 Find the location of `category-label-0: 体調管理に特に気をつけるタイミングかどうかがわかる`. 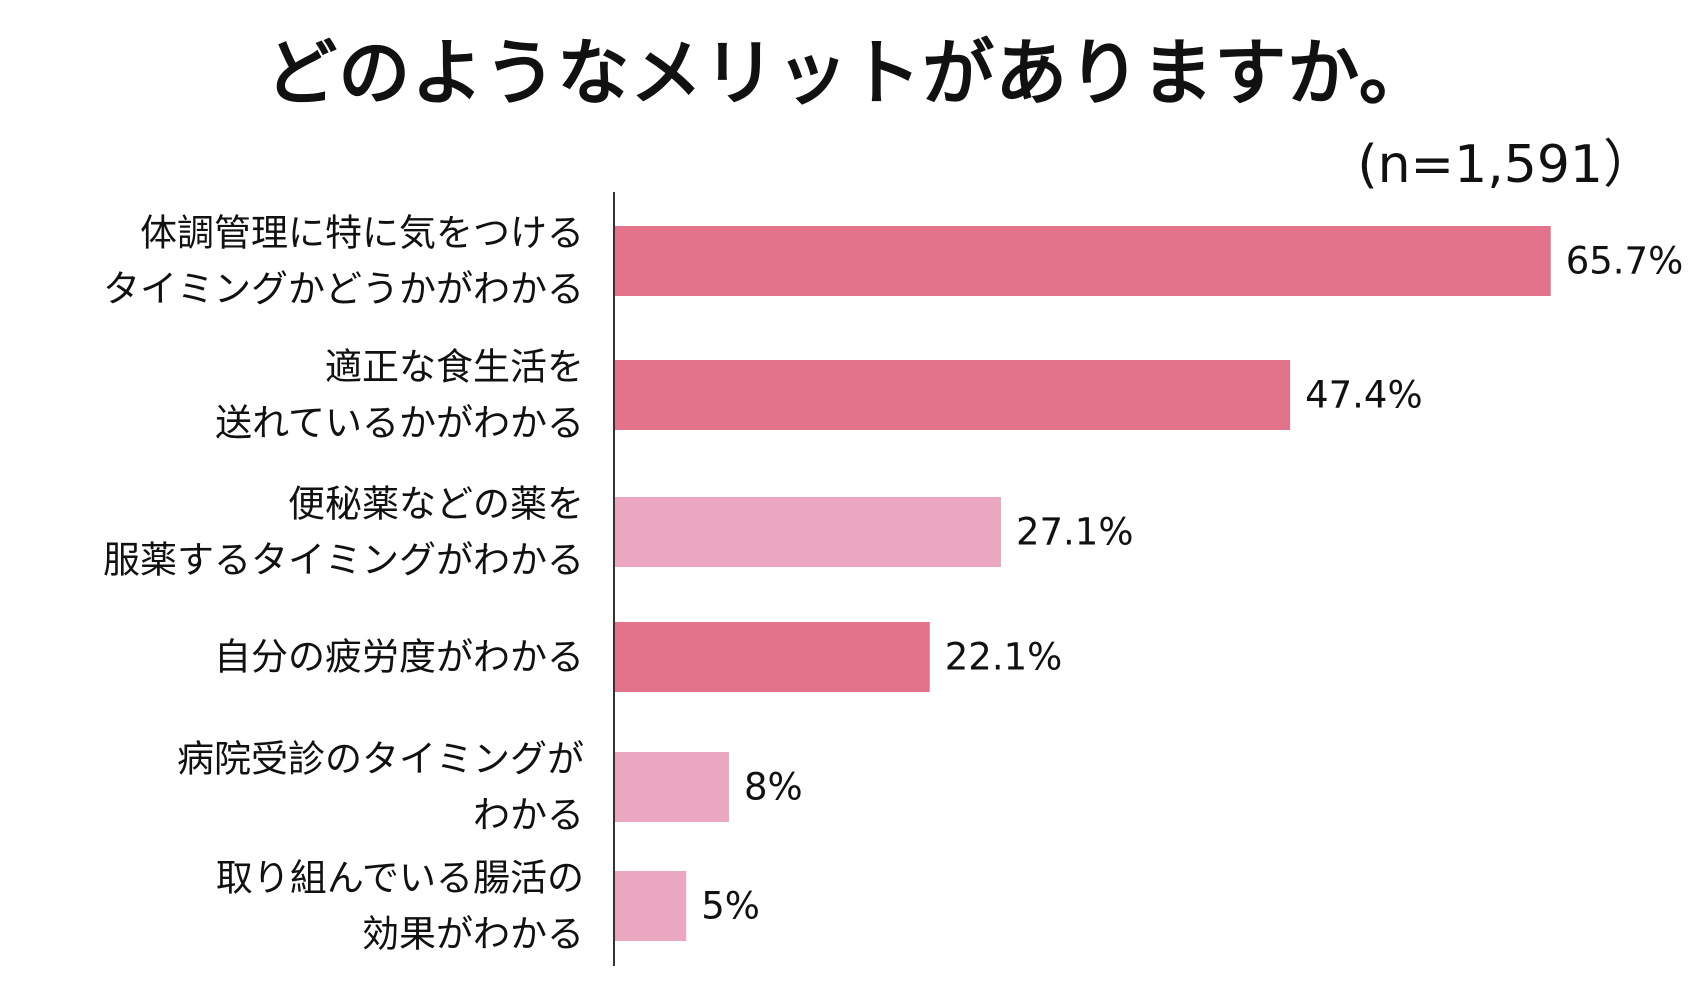

category-label-0: 体調管理に特に気をつけるタイミングかどうかがわかる is located at coordinates (343, 261).